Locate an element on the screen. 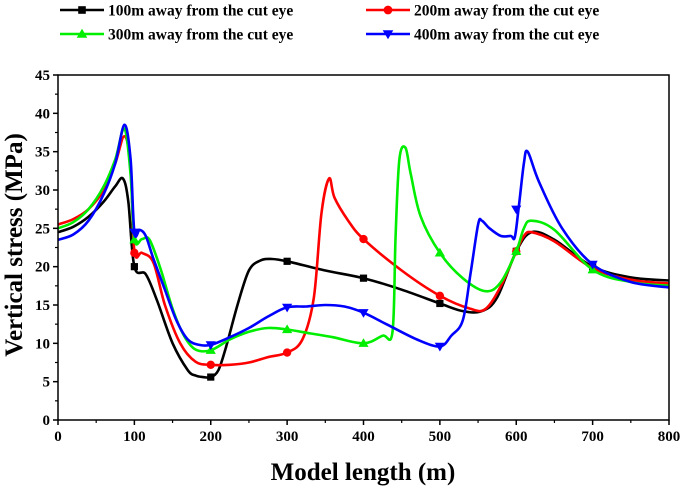 The image size is (685, 490). legend-label-1: 100m away from the cut eye is located at coordinates (200, 11).